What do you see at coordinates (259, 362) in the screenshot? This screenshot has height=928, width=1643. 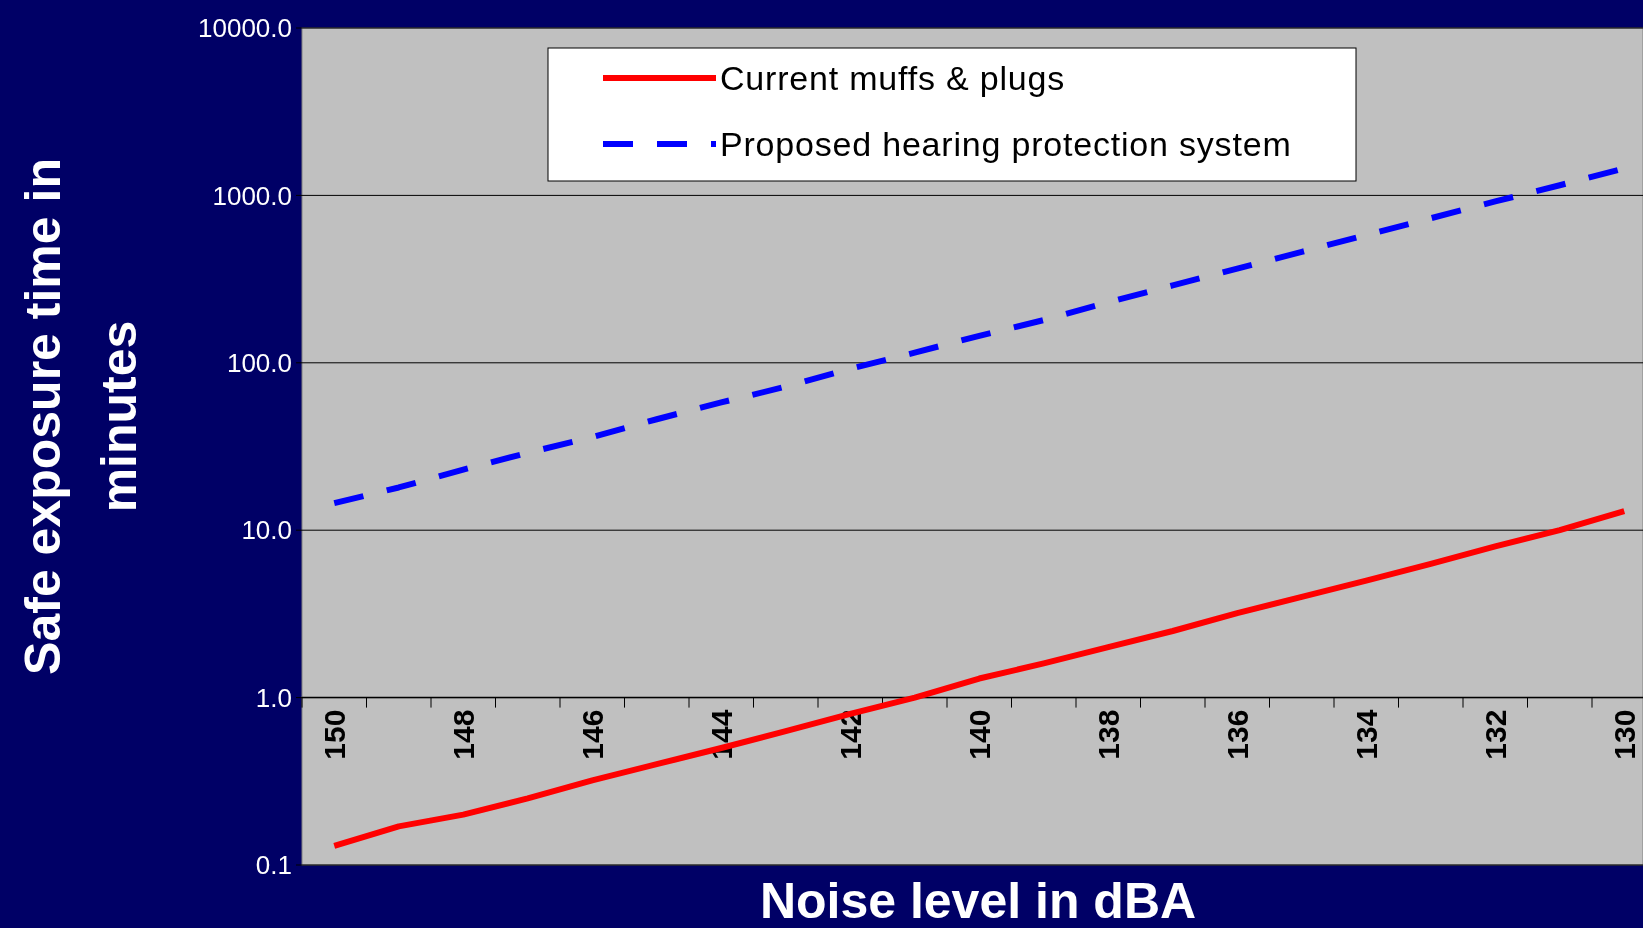 I see `y-tick-label: 100.0` at bounding box center [259, 362].